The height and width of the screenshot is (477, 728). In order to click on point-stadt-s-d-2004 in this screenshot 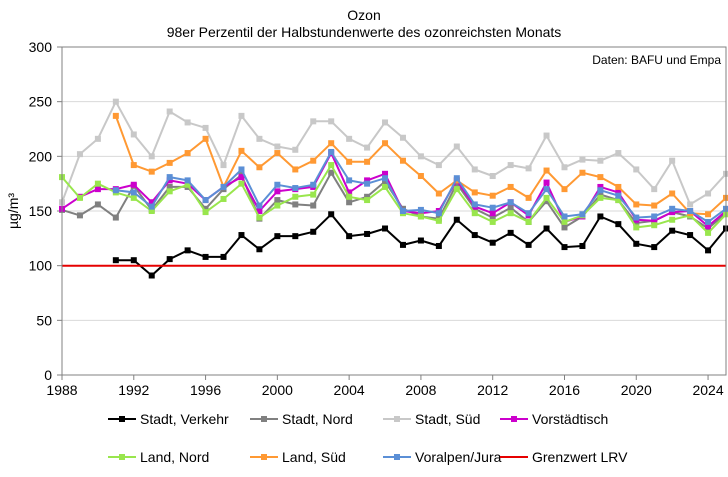, I will do `click(349, 138)`.